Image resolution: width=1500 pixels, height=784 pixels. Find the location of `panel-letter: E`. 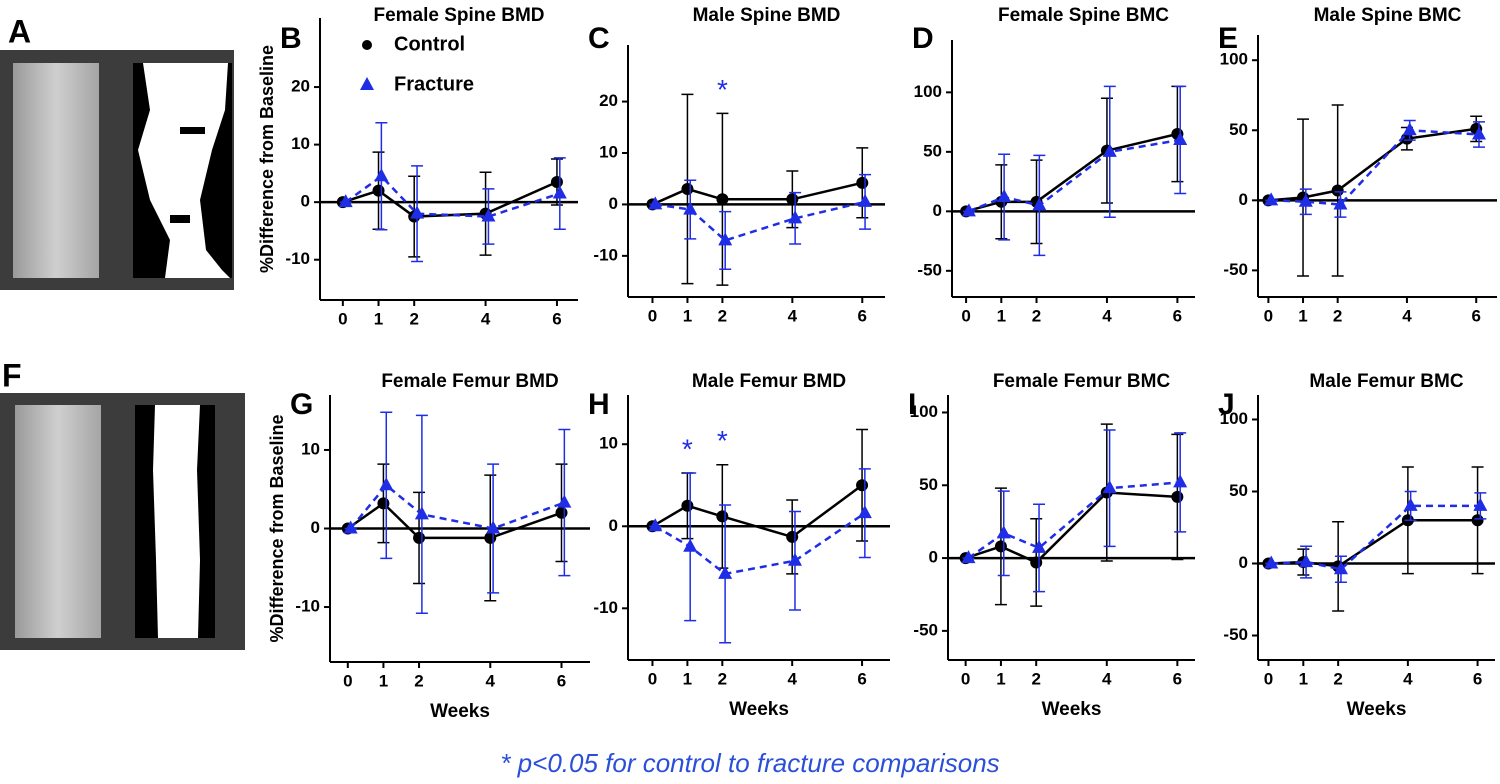

panel-letter: E is located at coordinates (1228, 38).